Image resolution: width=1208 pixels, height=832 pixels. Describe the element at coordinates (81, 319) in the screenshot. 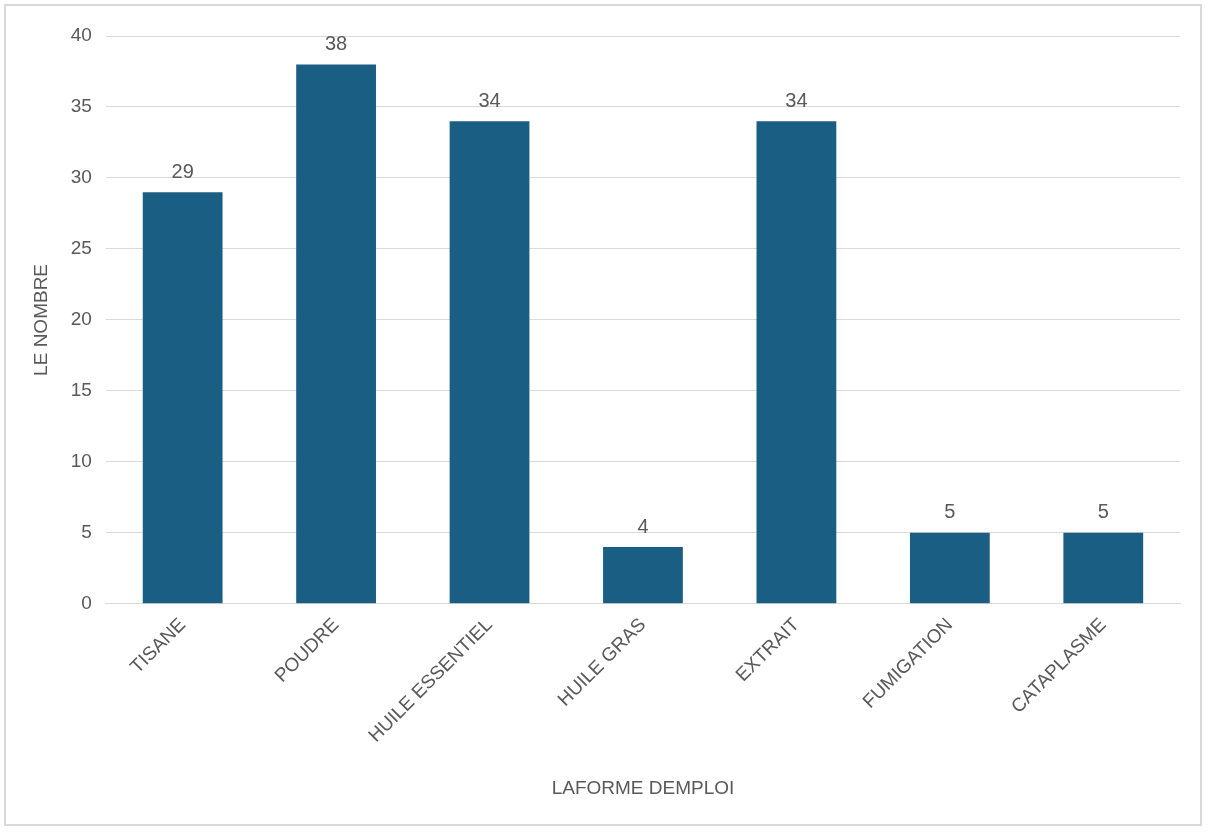

I see `y-tick-label: 20` at that location.